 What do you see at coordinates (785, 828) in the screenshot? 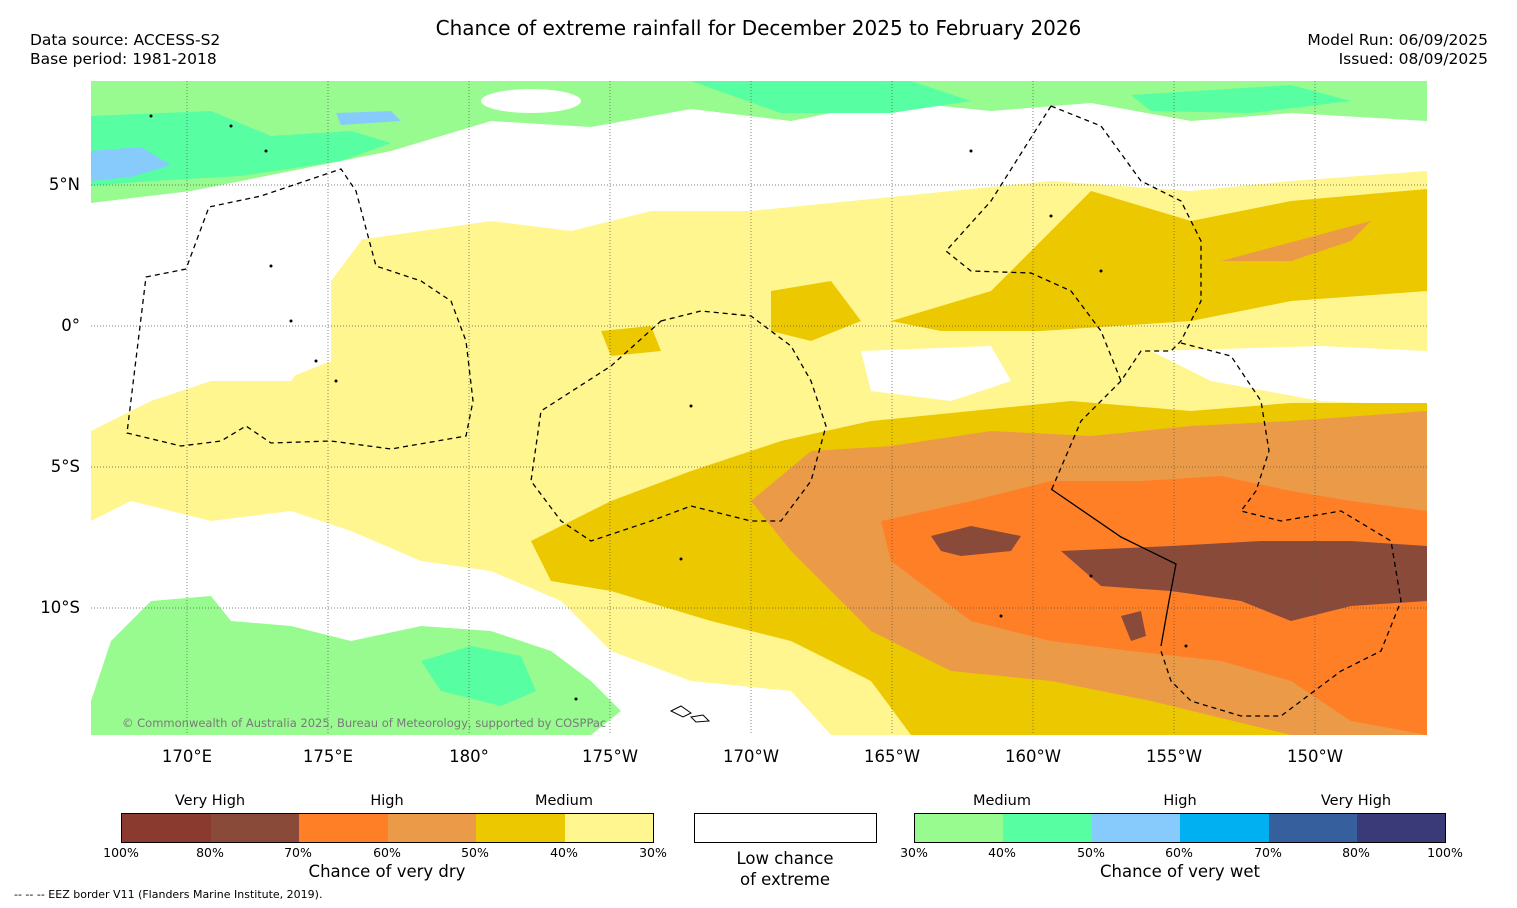
I see `low-chance-swatch` at bounding box center [785, 828].